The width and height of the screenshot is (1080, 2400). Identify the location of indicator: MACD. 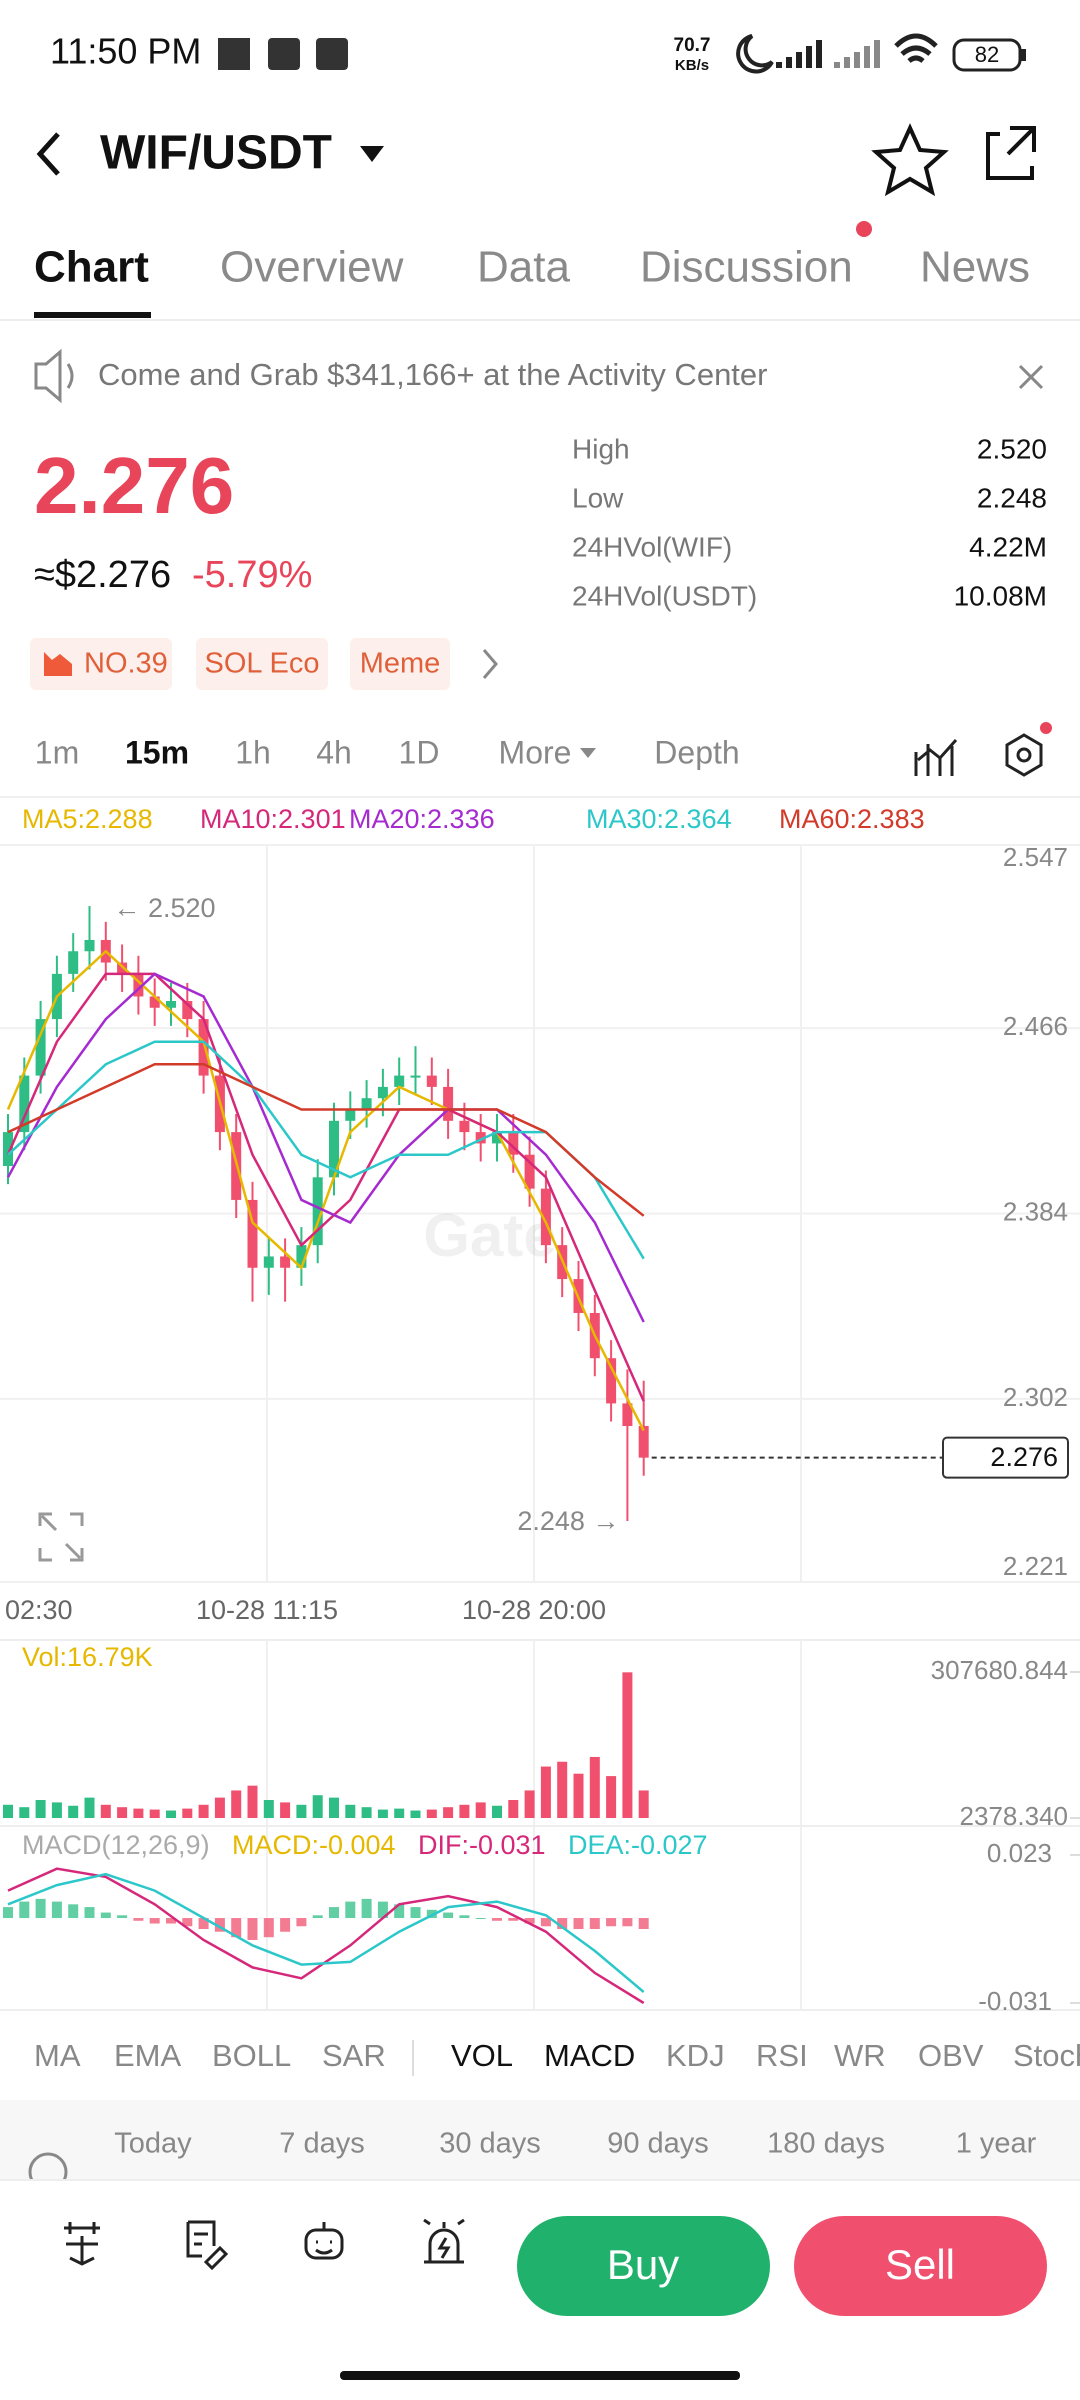
(589, 2055).